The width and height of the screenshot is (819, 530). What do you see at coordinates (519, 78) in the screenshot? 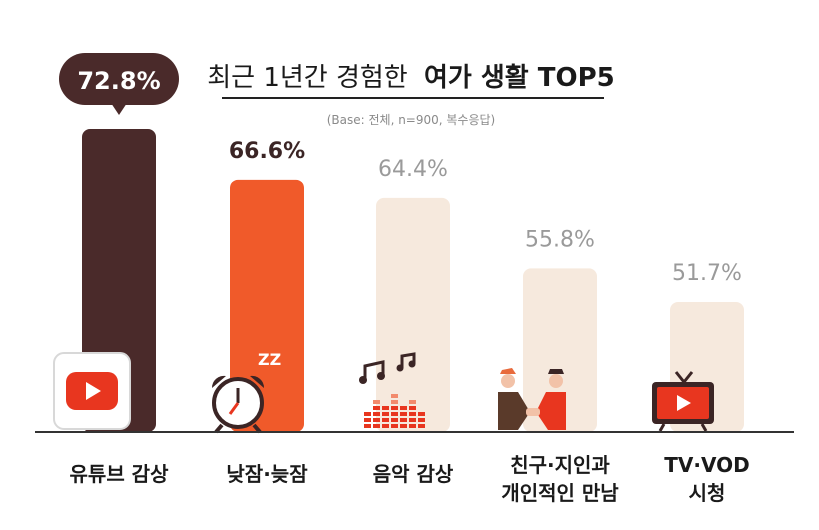
I see `chart-title-emphasis: 여가 생활 TOP5` at bounding box center [519, 78].